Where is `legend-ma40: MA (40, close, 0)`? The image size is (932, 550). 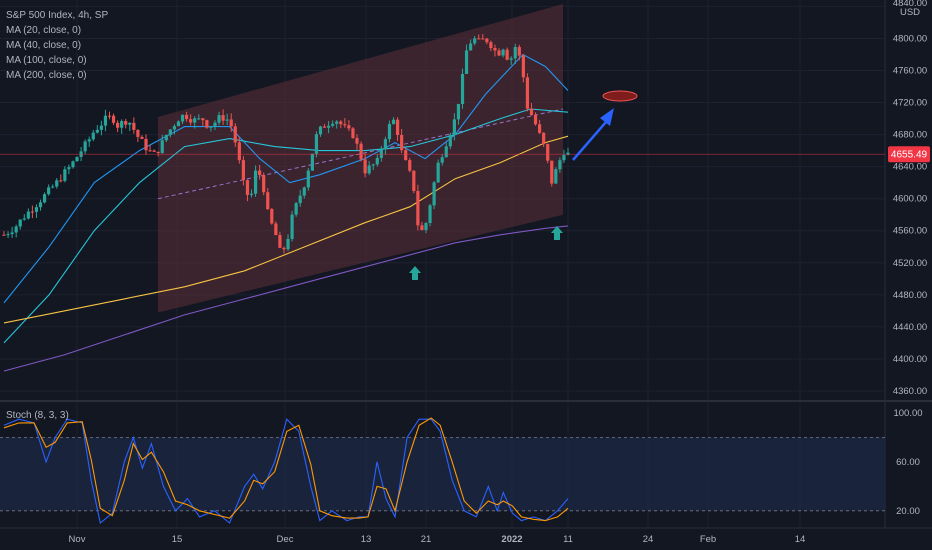 legend-ma40: MA (40, close, 0) is located at coordinates (44, 45).